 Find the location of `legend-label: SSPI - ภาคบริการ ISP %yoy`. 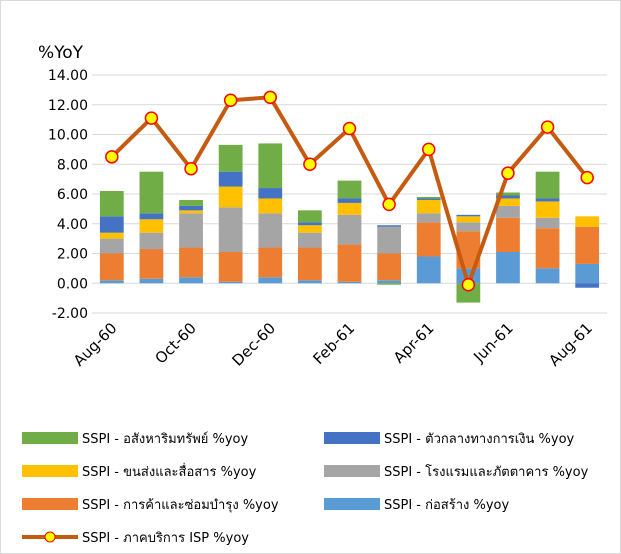

legend-label: SSPI - ภาคบริการ ISP %yoy is located at coordinates (165, 538).